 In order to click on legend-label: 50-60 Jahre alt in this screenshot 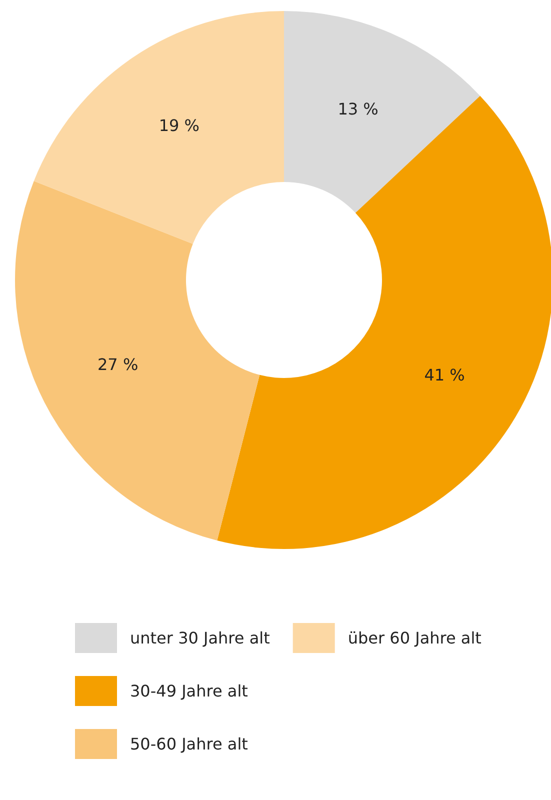, I will do `click(189, 744)`.